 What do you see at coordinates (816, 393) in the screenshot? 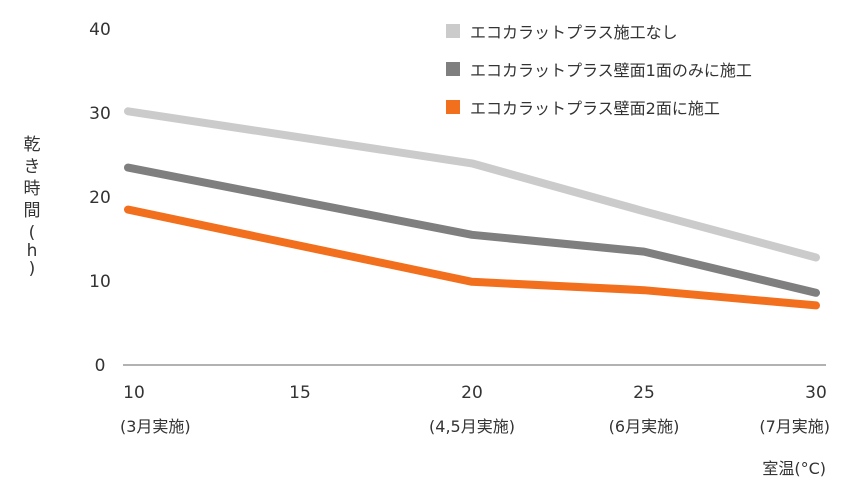
I see `x-tick-label: 30` at bounding box center [816, 393].